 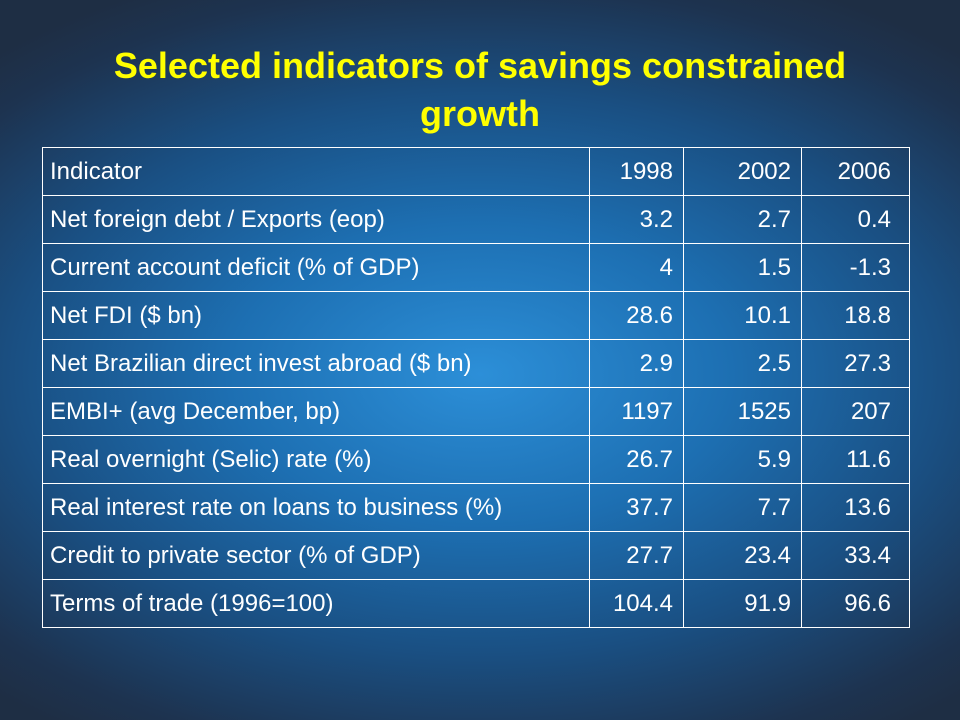 I want to click on header-indicator: Indicator, so click(x=316, y=171).